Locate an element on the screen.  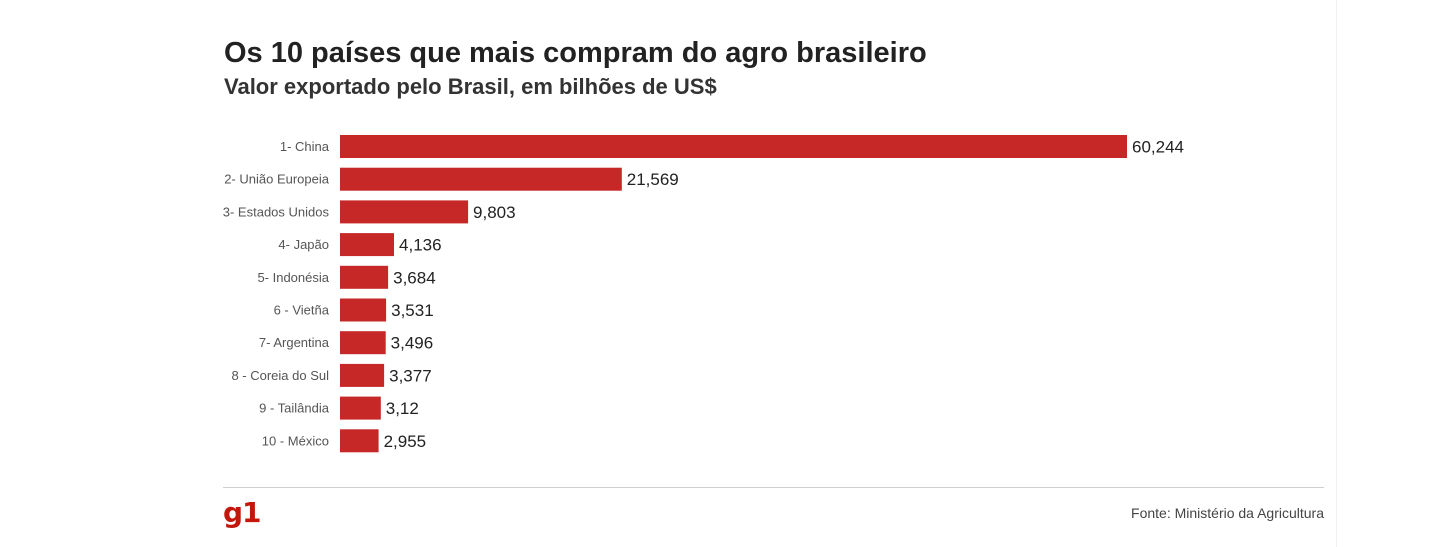
value-label: 21,569 is located at coordinates (653, 179).